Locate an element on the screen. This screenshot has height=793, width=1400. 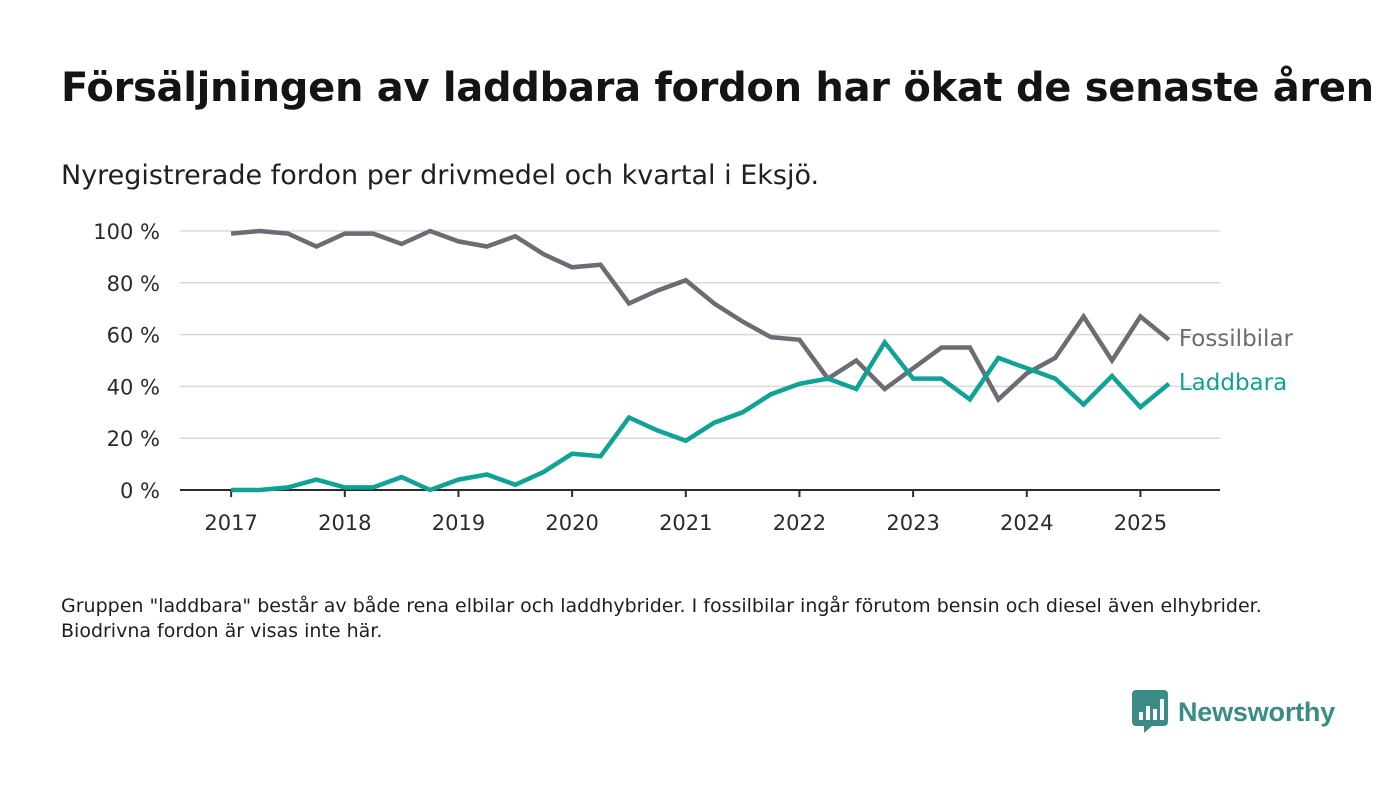
x-tick-label: 2020 is located at coordinates (571, 523).